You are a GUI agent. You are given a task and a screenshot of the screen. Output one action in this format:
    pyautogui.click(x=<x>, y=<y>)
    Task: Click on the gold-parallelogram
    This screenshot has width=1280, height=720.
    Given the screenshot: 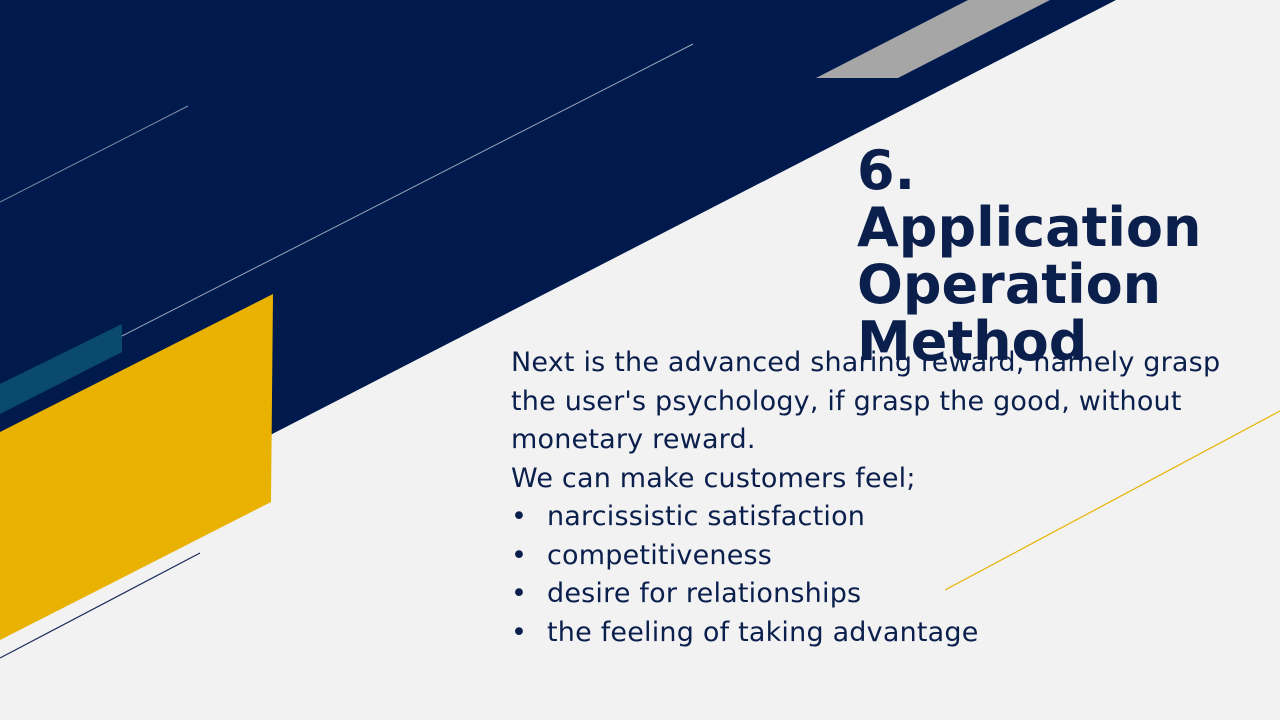 What is the action you would take?
    pyautogui.click(x=136, y=467)
    